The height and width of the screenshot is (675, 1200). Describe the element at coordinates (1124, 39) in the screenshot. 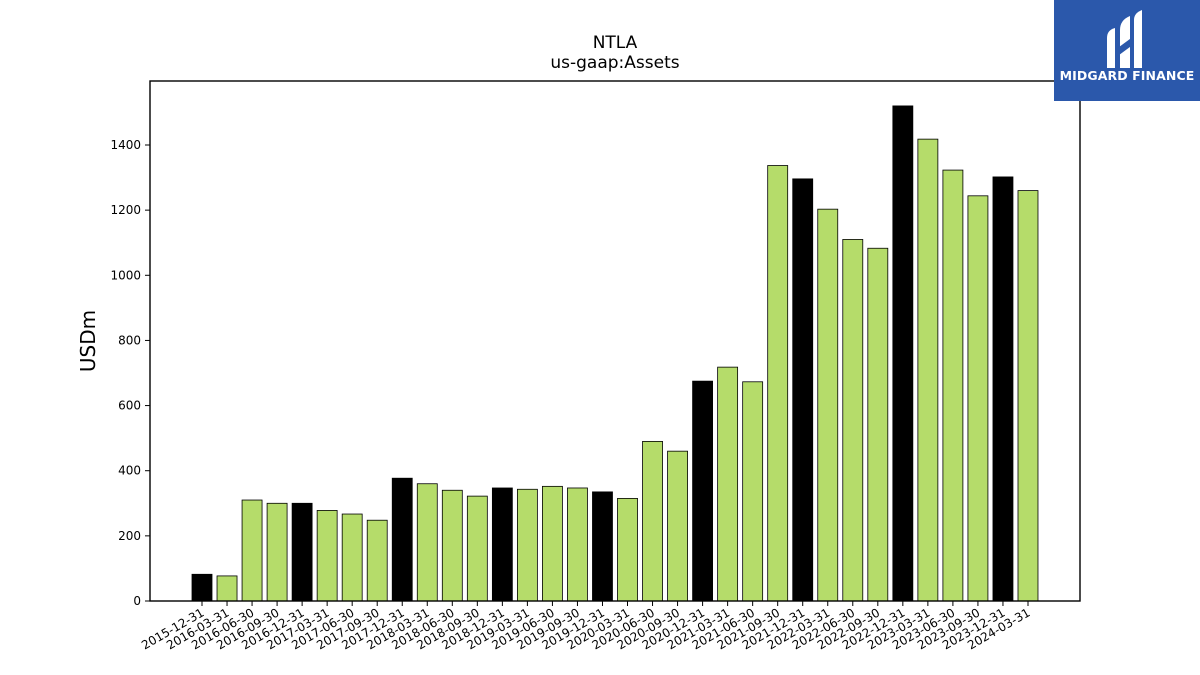

I see `midgard-logo-mark-icon` at that location.